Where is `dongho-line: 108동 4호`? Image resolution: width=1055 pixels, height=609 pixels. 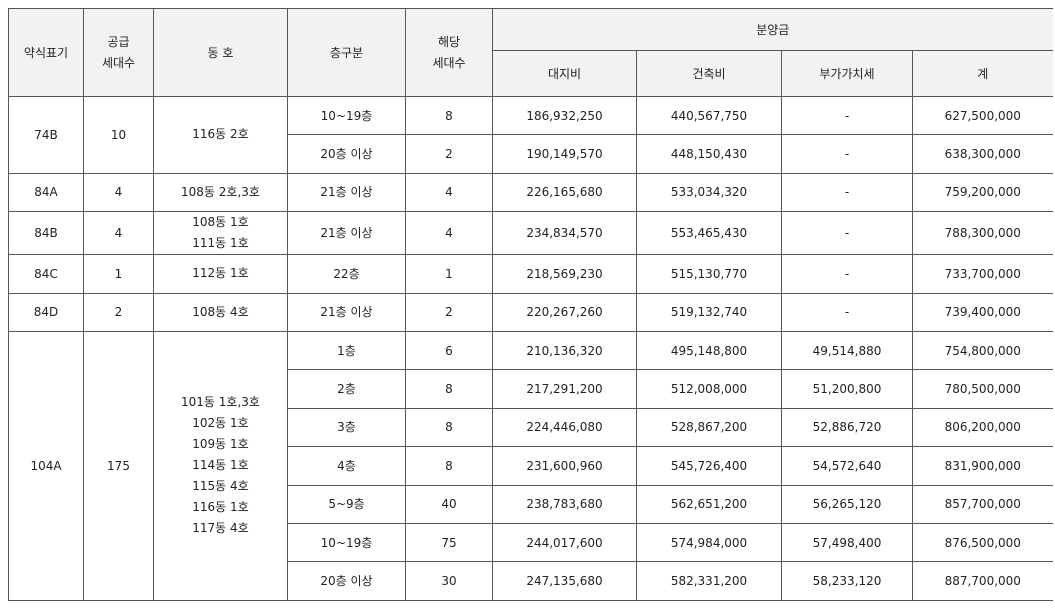 dongho-line: 108동 4호 is located at coordinates (220, 311).